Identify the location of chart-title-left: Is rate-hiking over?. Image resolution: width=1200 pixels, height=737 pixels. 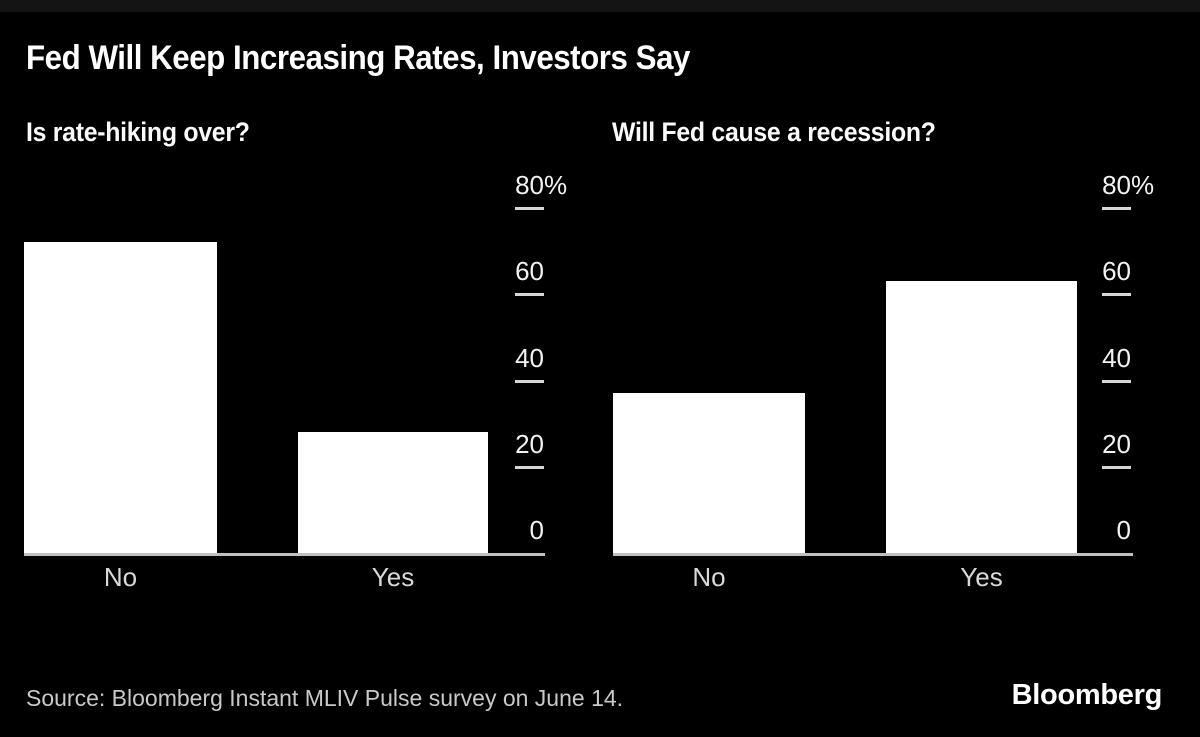
(138, 132).